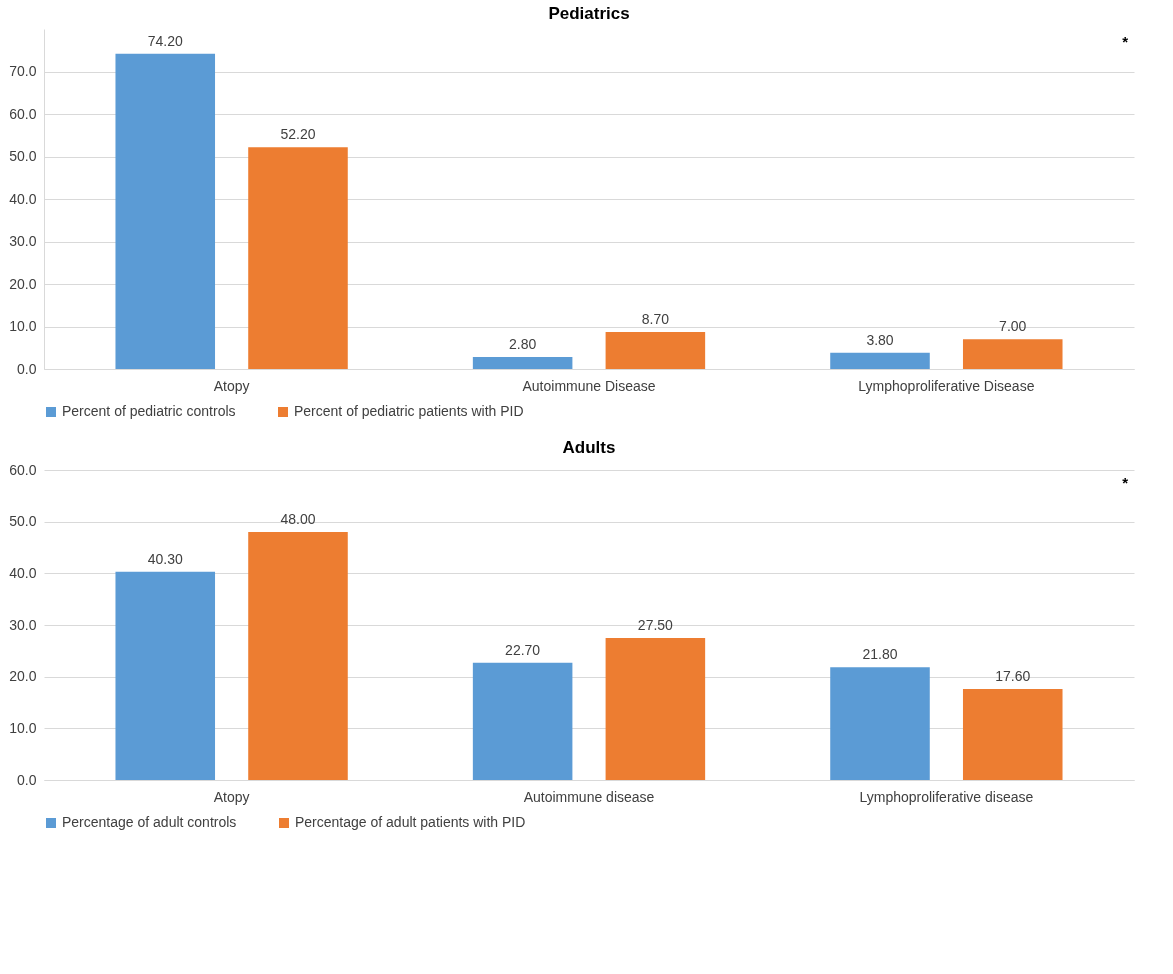  Describe the element at coordinates (165, 40) in the screenshot. I see `data-label: 74.20` at that location.